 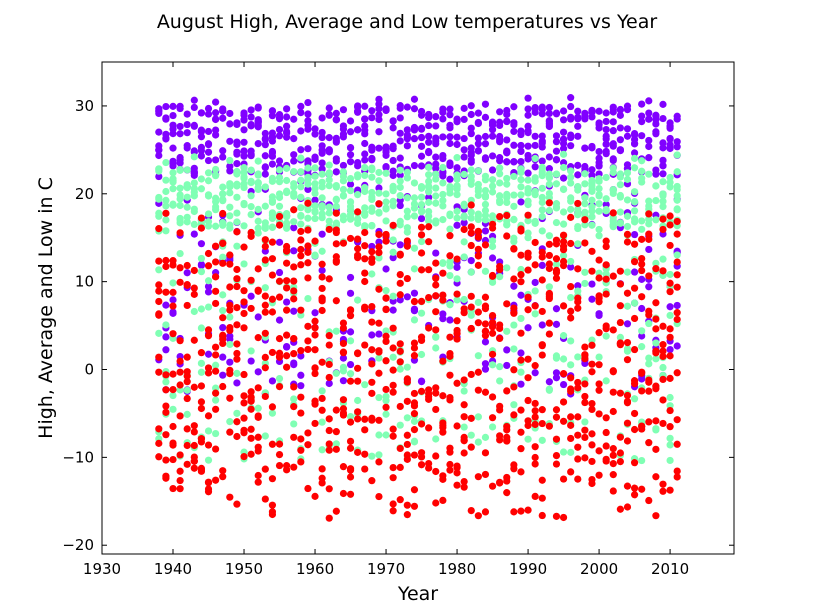 I want to click on y-tick-label: 0, so click(x=89, y=370).